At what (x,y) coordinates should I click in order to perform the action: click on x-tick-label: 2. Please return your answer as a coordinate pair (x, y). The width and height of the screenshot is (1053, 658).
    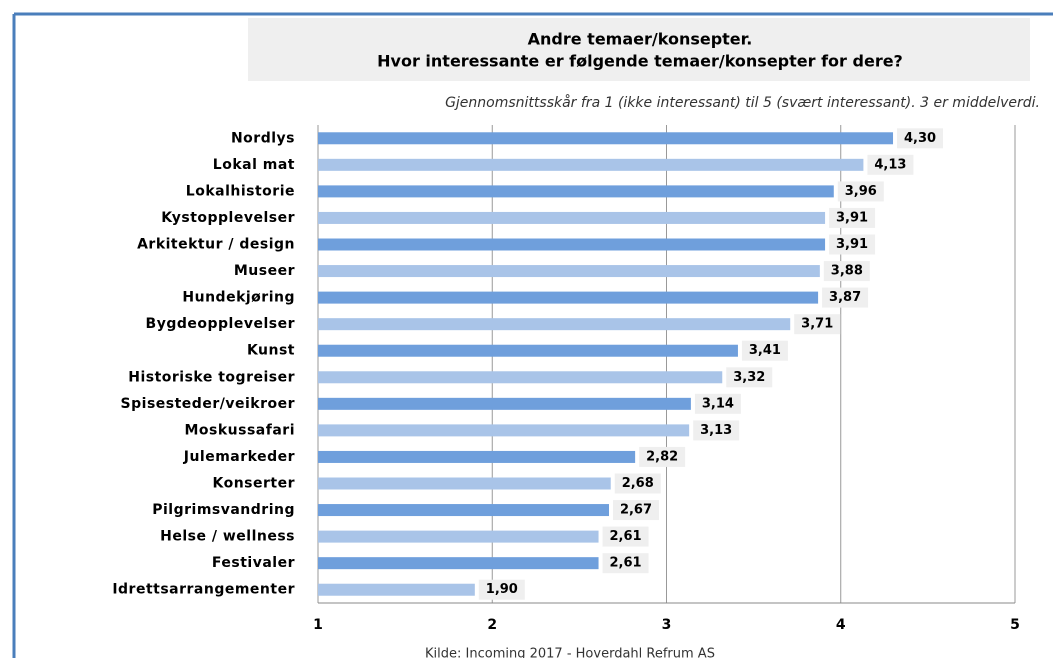
    Looking at the image, I should click on (492, 625).